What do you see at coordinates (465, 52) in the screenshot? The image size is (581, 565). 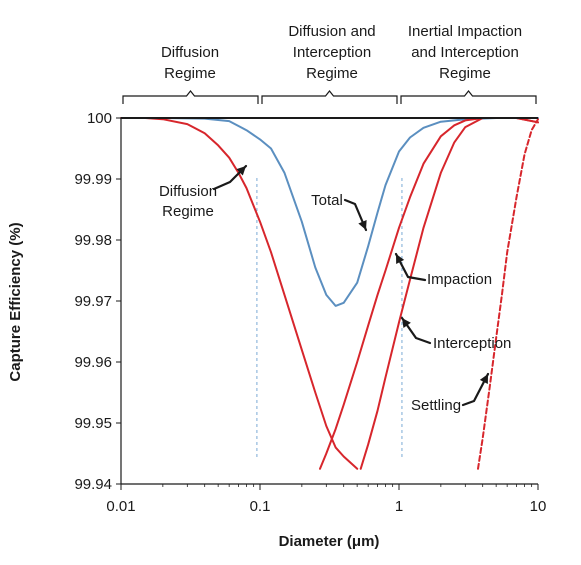 I see `regime-label: and Interception` at bounding box center [465, 52].